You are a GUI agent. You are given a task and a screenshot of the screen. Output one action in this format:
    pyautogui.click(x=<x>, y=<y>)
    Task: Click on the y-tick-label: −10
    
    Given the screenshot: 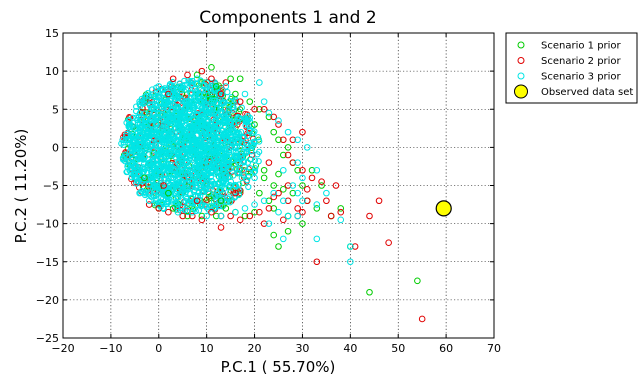 What is the action you would take?
    pyautogui.click(x=47, y=224)
    